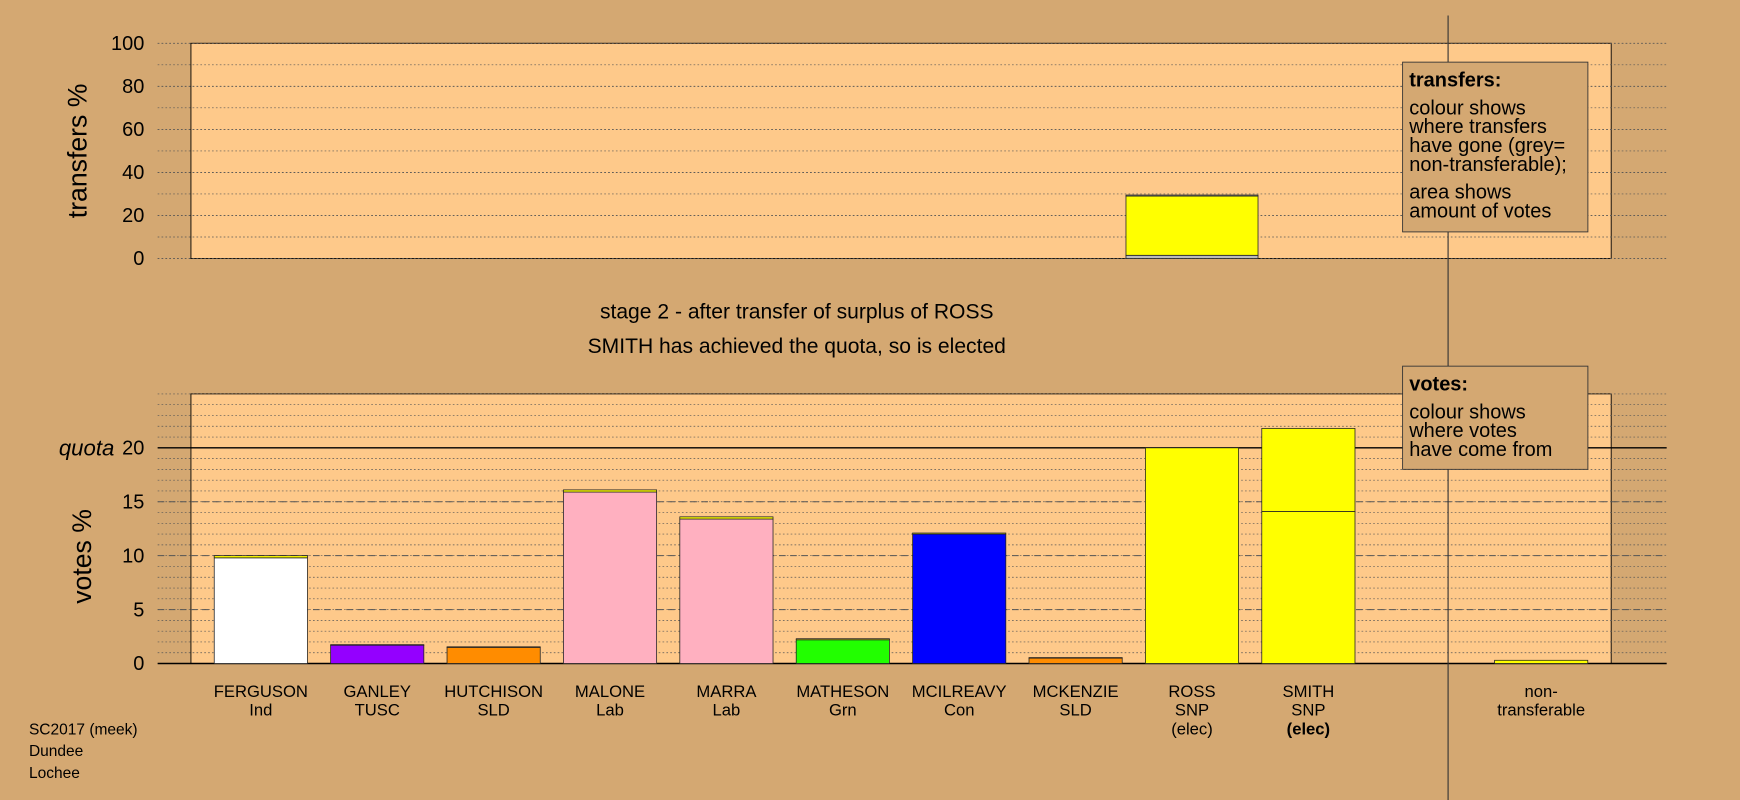  What do you see at coordinates (54, 773) in the screenshot?
I see `footer-text: Lochee` at bounding box center [54, 773].